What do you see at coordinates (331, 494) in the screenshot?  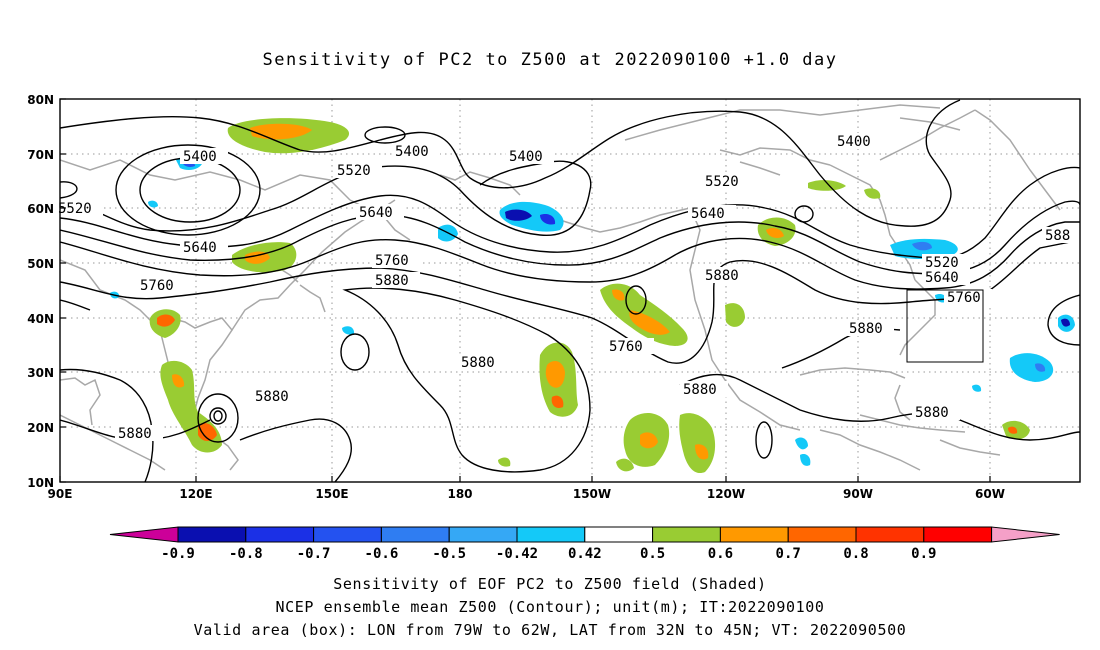 I see `lon-label-150e: 150E` at bounding box center [331, 494].